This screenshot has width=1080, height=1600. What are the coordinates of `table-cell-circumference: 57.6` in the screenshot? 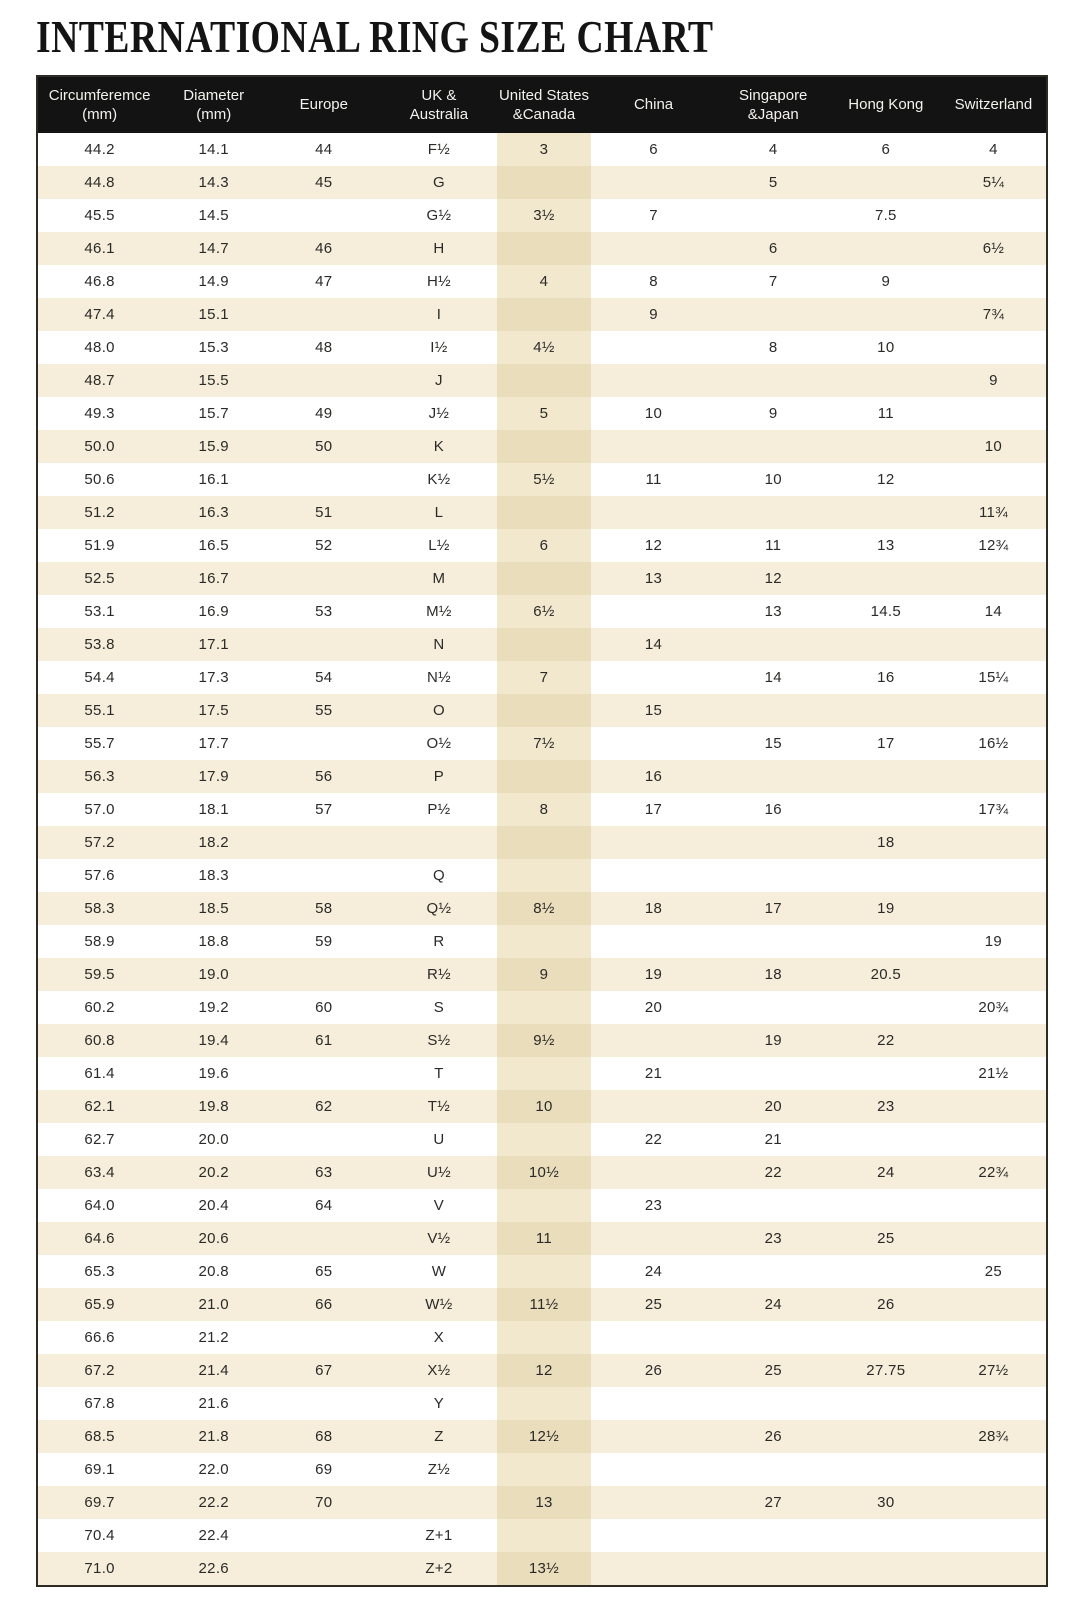 It's located at (99, 875).